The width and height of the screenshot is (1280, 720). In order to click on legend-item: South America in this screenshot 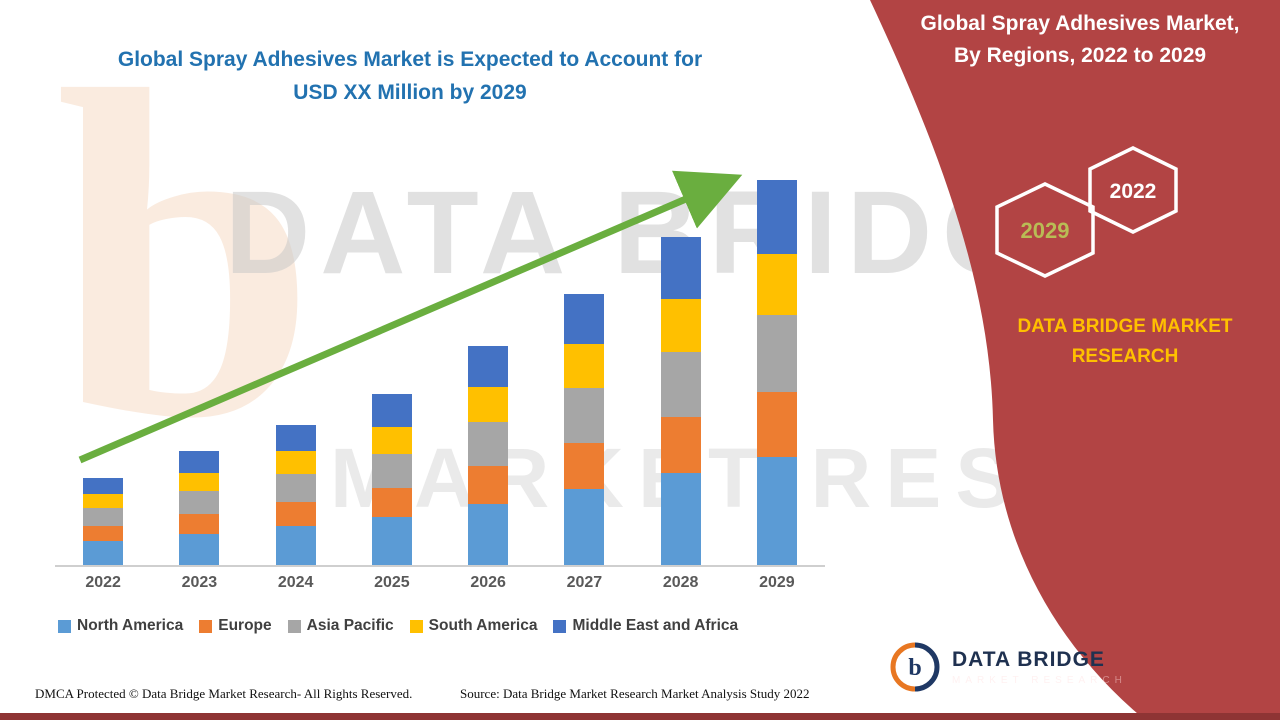, I will do `click(473, 626)`.